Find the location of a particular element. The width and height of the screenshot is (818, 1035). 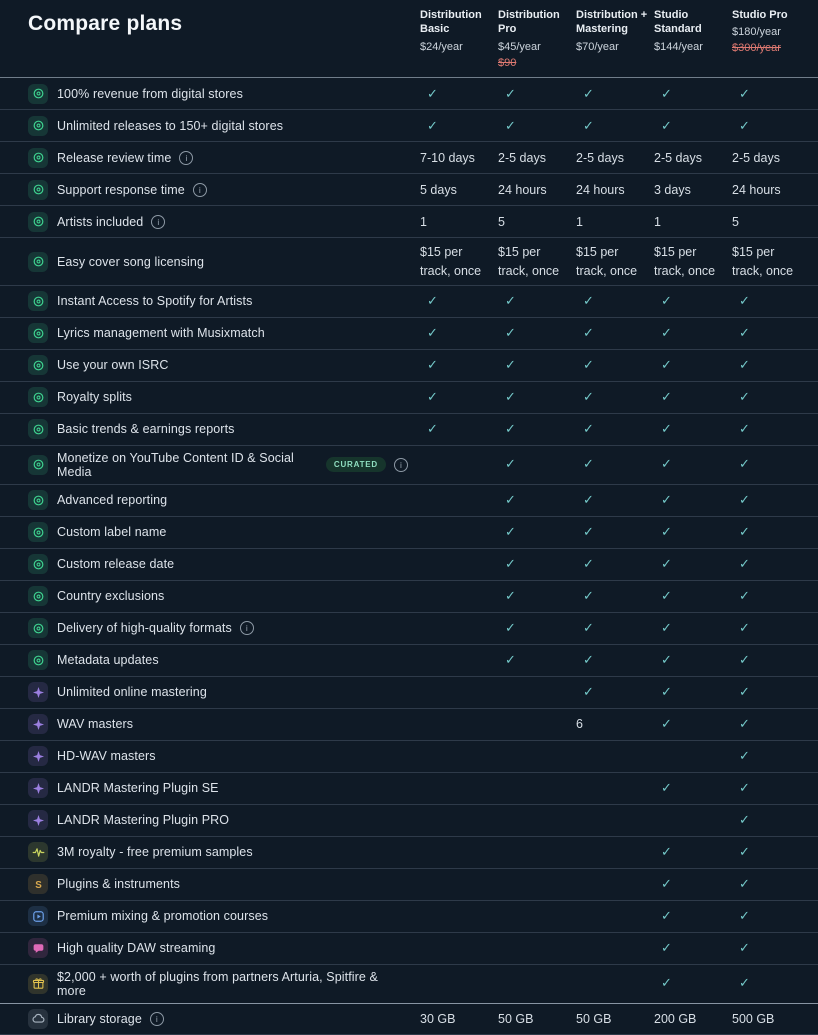

feature-label-cell: HD-WAV masters is located at coordinates (224, 756).